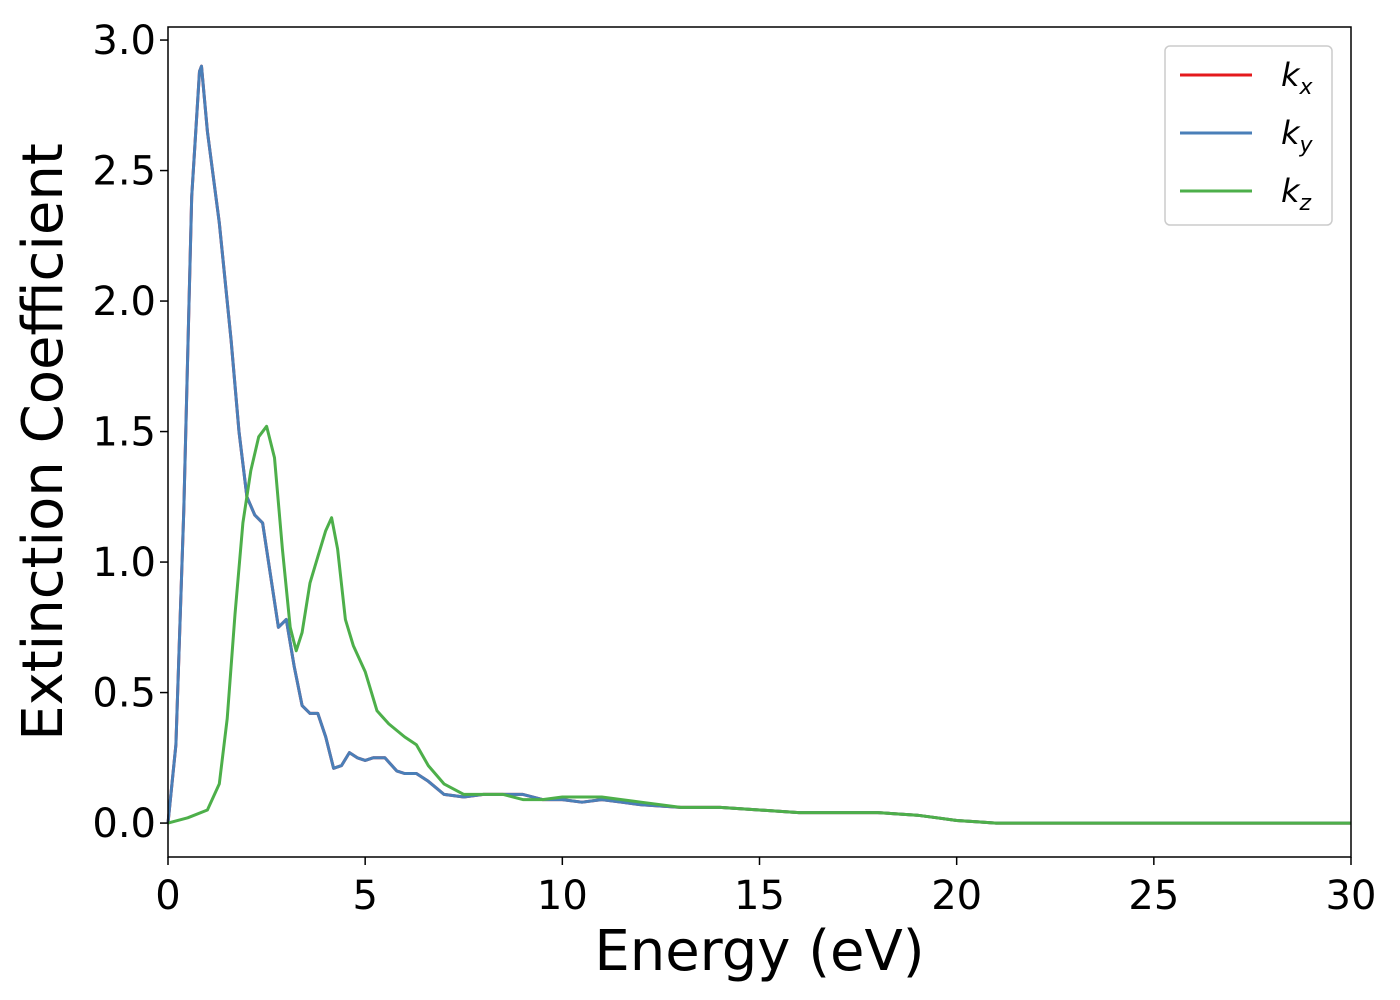  I want to click on x-tick-label: 15, so click(759, 896).